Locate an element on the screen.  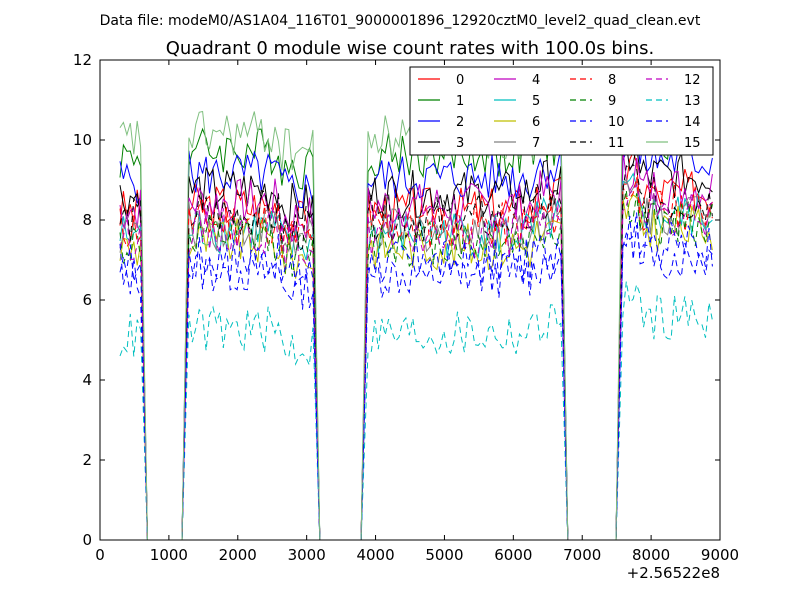
legend-label: 0 is located at coordinates (460, 80).